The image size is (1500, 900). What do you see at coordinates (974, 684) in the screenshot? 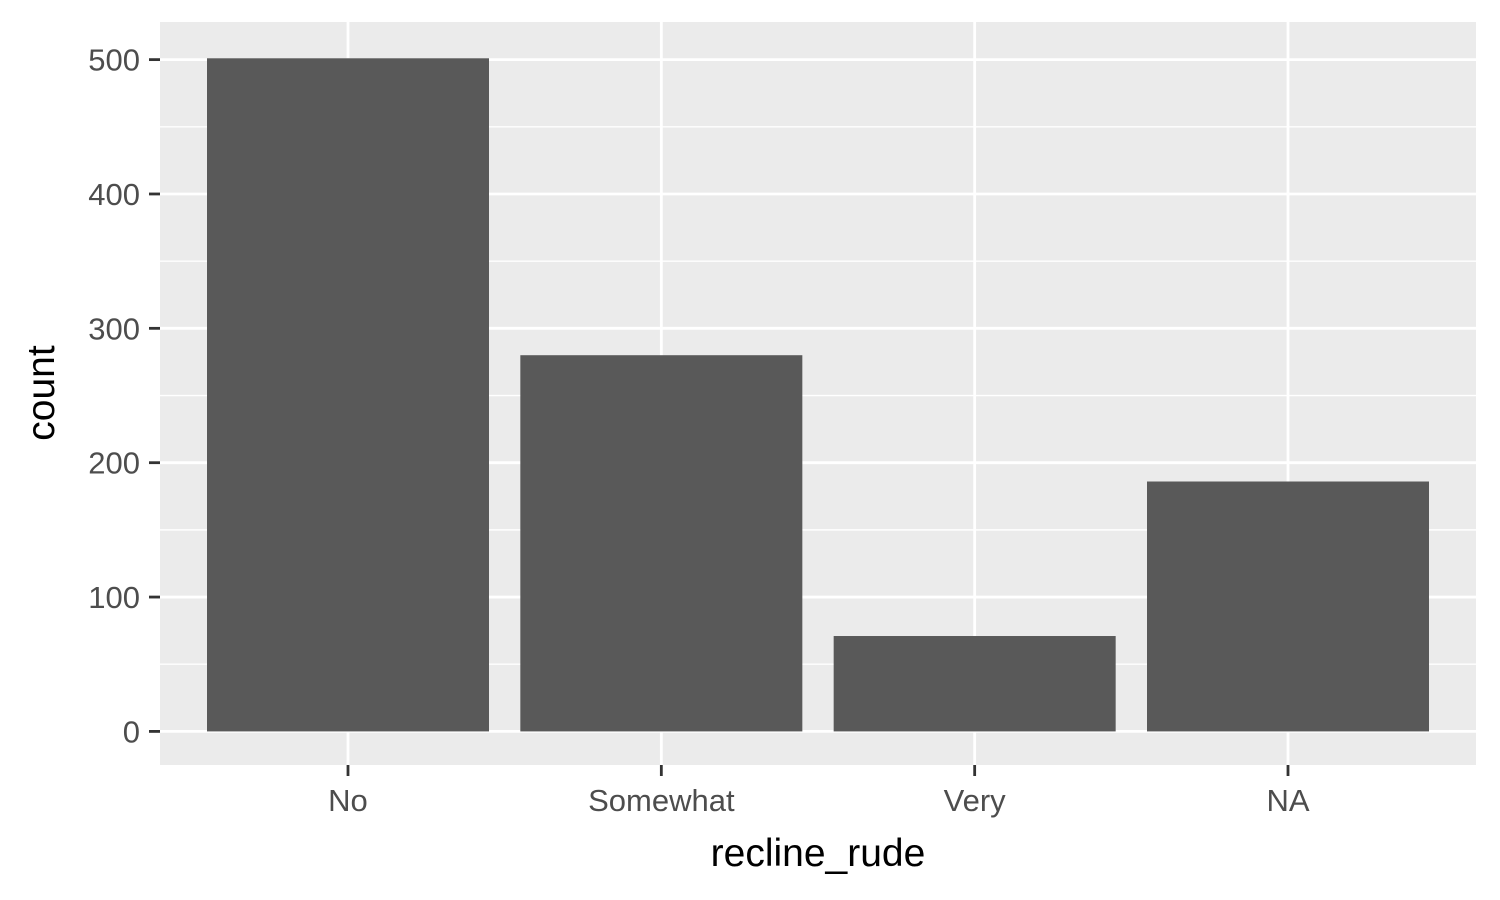
I see `bar-very` at bounding box center [974, 684].